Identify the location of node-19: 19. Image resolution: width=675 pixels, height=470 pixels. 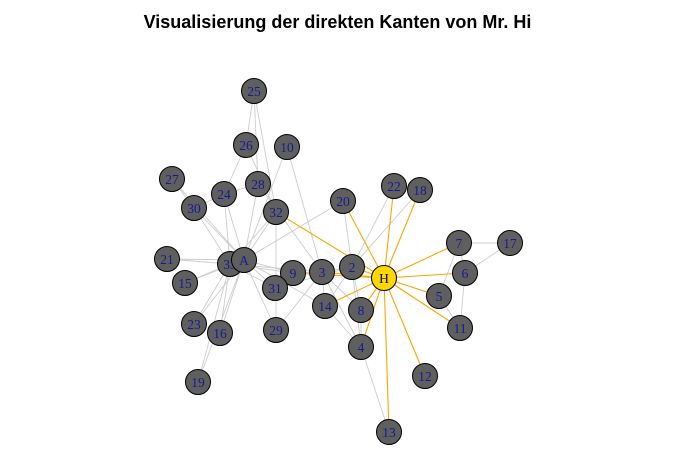
(198, 382).